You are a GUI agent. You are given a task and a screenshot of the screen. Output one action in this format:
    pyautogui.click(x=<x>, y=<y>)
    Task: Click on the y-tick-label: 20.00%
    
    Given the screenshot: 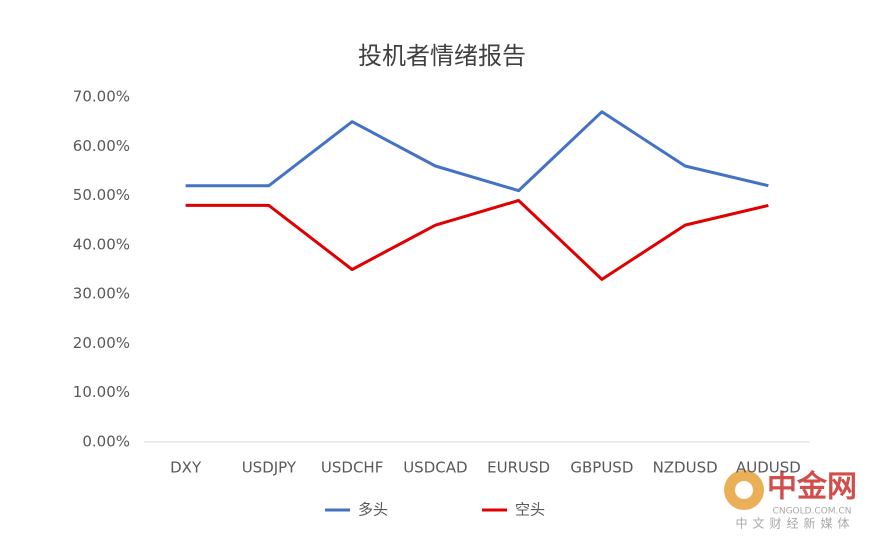 What is the action you would take?
    pyautogui.click(x=101, y=343)
    